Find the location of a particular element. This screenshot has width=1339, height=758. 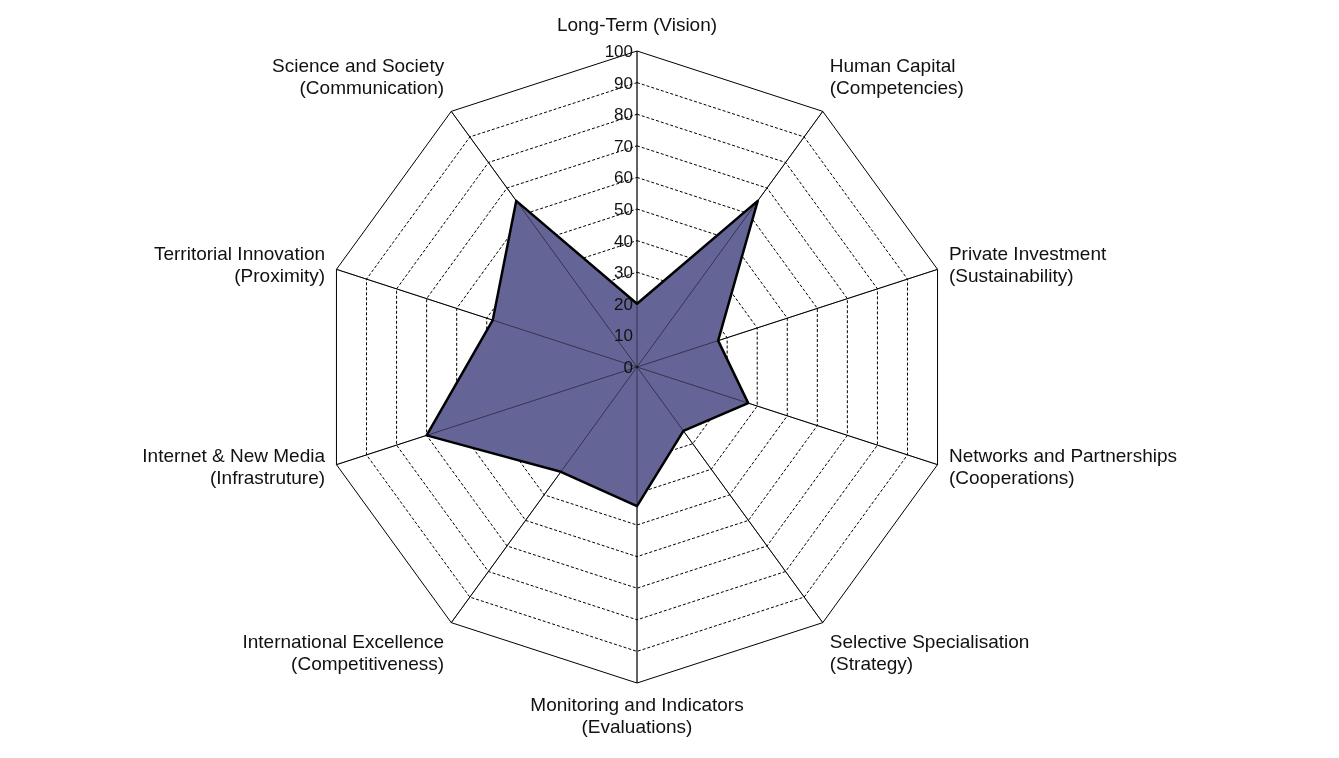

spoke-label: Monitoring and Indicators (Evaluations) is located at coordinates (637, 715).